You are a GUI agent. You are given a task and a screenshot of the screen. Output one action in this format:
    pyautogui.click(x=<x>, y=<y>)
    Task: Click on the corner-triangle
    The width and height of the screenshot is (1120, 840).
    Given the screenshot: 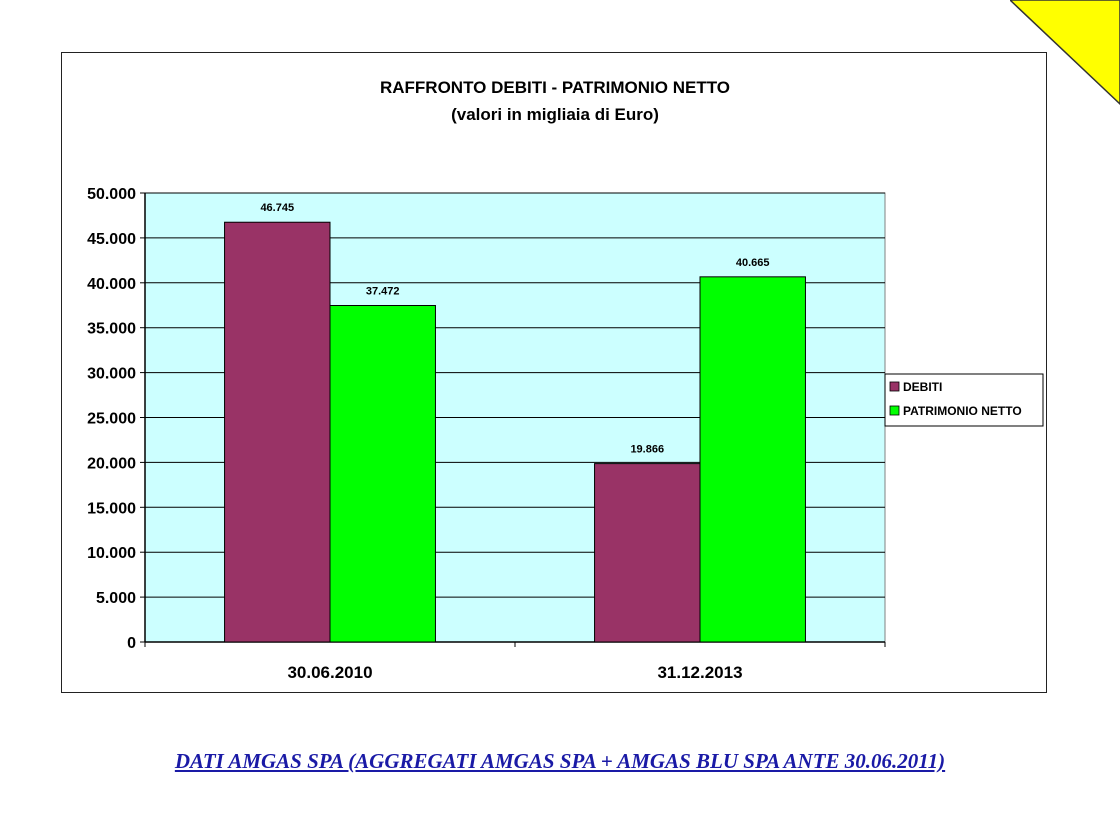 What is the action you would take?
    pyautogui.click(x=1065, y=53)
    